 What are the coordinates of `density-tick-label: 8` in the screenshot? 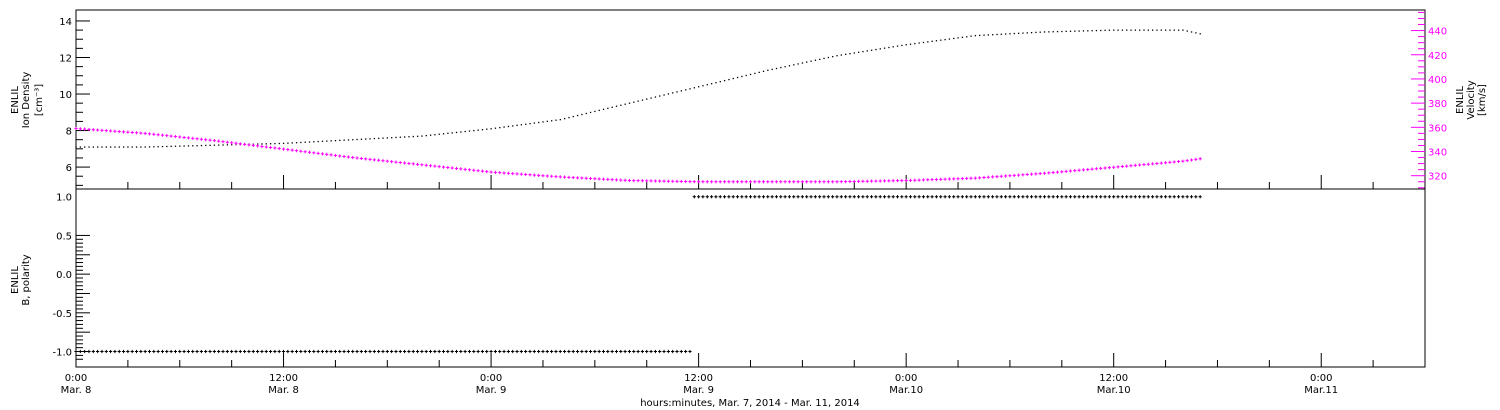 It's located at (69, 132).